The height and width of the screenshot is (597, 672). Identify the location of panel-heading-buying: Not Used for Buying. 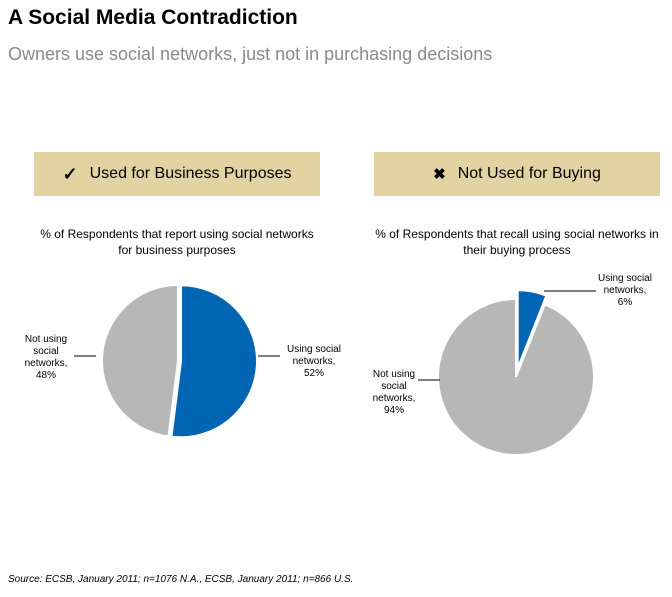
(529, 173).